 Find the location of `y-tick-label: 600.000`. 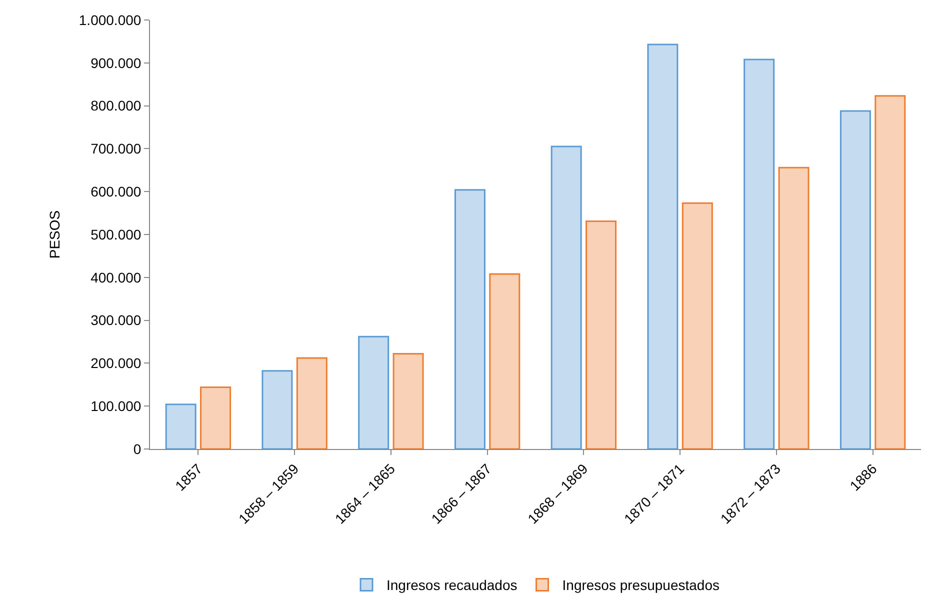

y-tick-label: 600.000 is located at coordinates (116, 192).